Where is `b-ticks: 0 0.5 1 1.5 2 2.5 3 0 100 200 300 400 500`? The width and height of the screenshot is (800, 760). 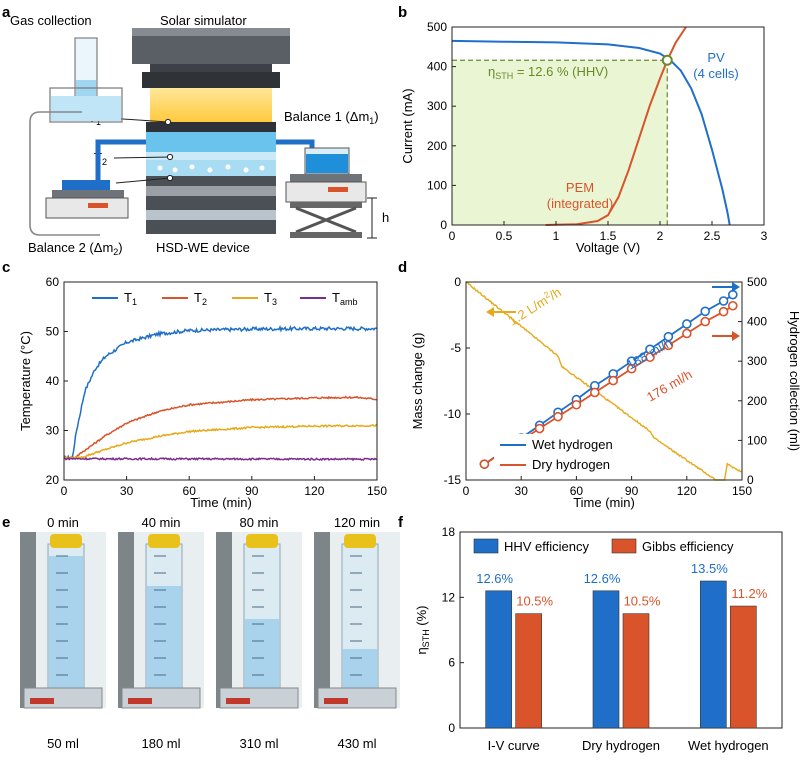 b-ticks: 0 0.5 1 1.5 2 2.5 3 0 100 200 300 400 500 is located at coordinates (597, 131).